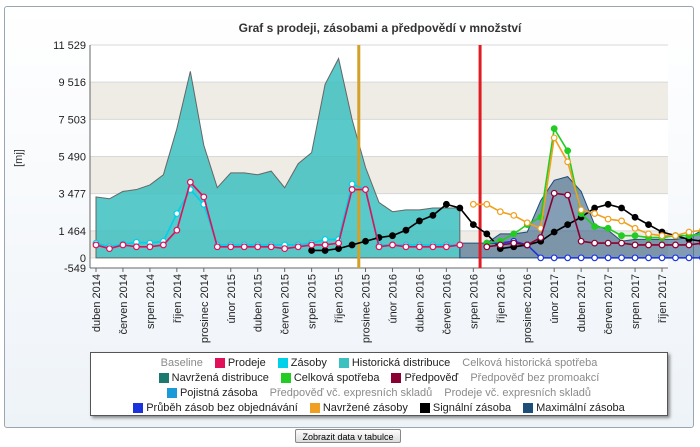 The height and width of the screenshot is (447, 700). Describe the element at coordinates (582, 303) in the screenshot. I see `x-tick-label: duben 2017` at that location.